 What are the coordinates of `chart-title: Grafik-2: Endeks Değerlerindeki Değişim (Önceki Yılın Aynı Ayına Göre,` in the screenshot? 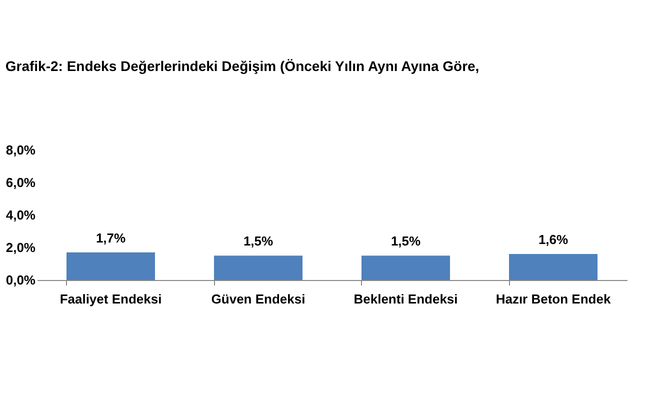 It's located at (242, 66).